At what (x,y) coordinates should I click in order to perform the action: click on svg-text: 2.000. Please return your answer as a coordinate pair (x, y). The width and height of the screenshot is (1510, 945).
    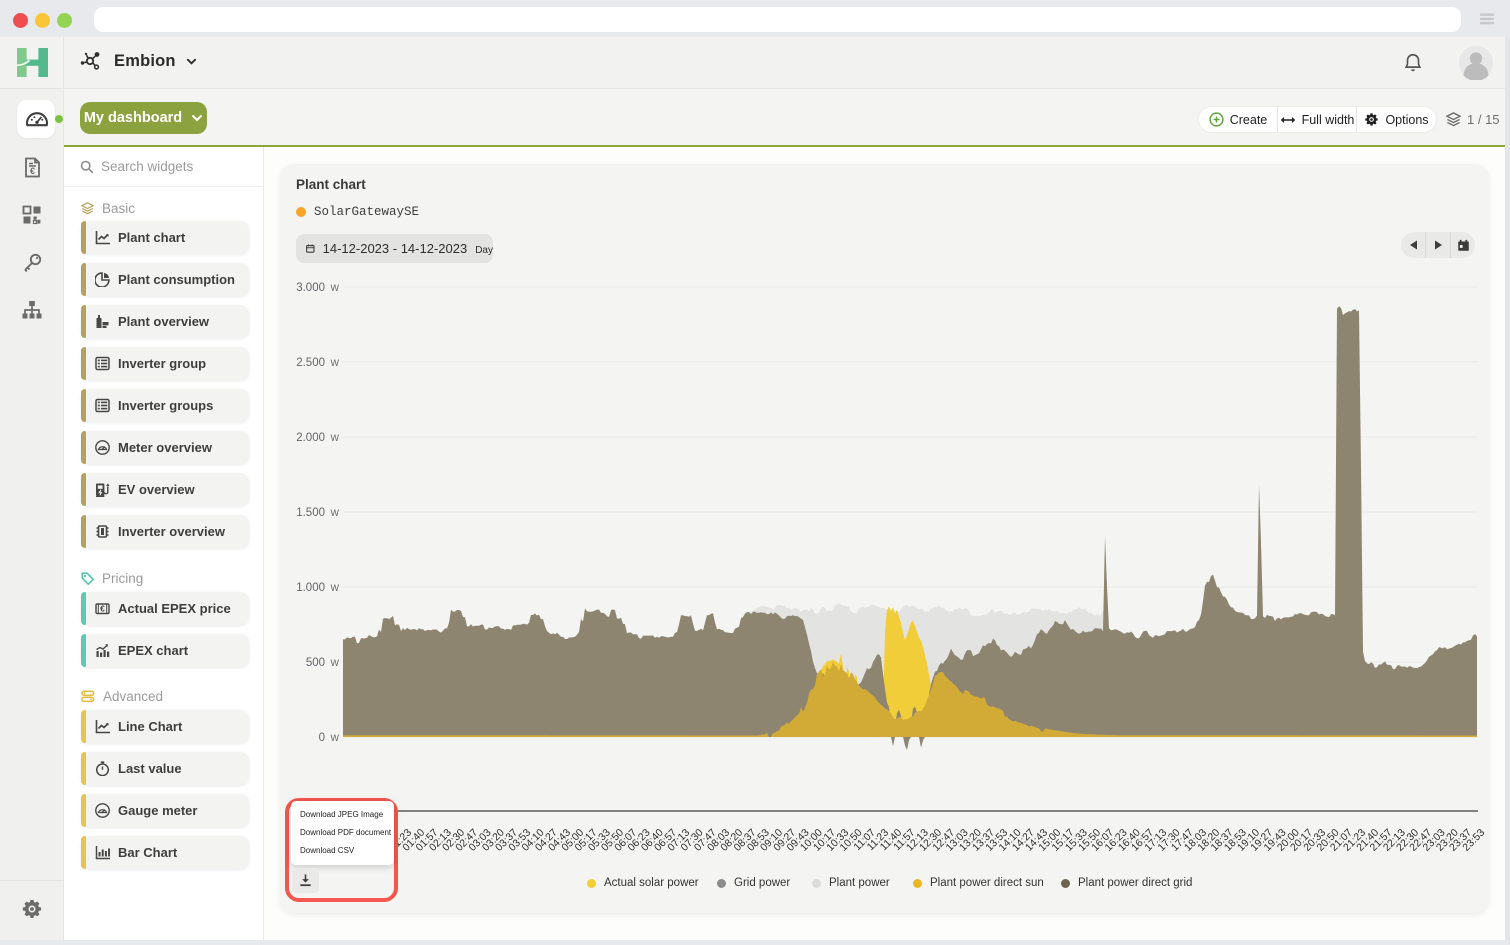
    Looking at the image, I should click on (310, 438).